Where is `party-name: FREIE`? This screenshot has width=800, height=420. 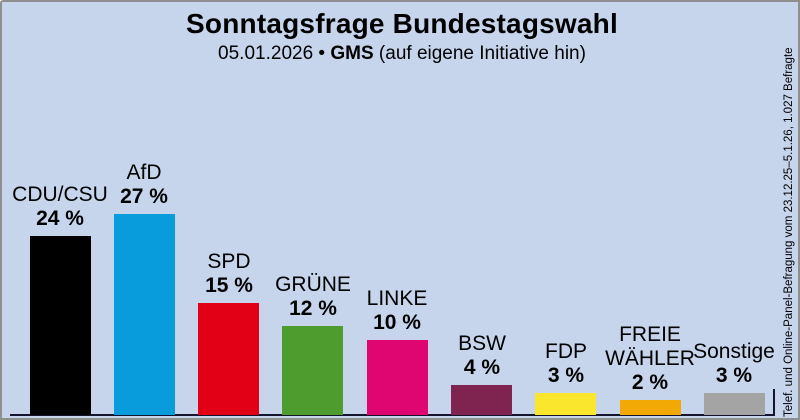 party-name: FREIE is located at coordinates (650, 334).